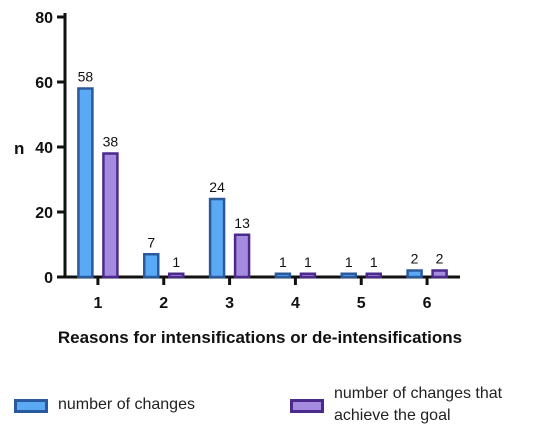 The width and height of the screenshot is (550, 435). I want to click on y-tick-label: 60, so click(44, 83).